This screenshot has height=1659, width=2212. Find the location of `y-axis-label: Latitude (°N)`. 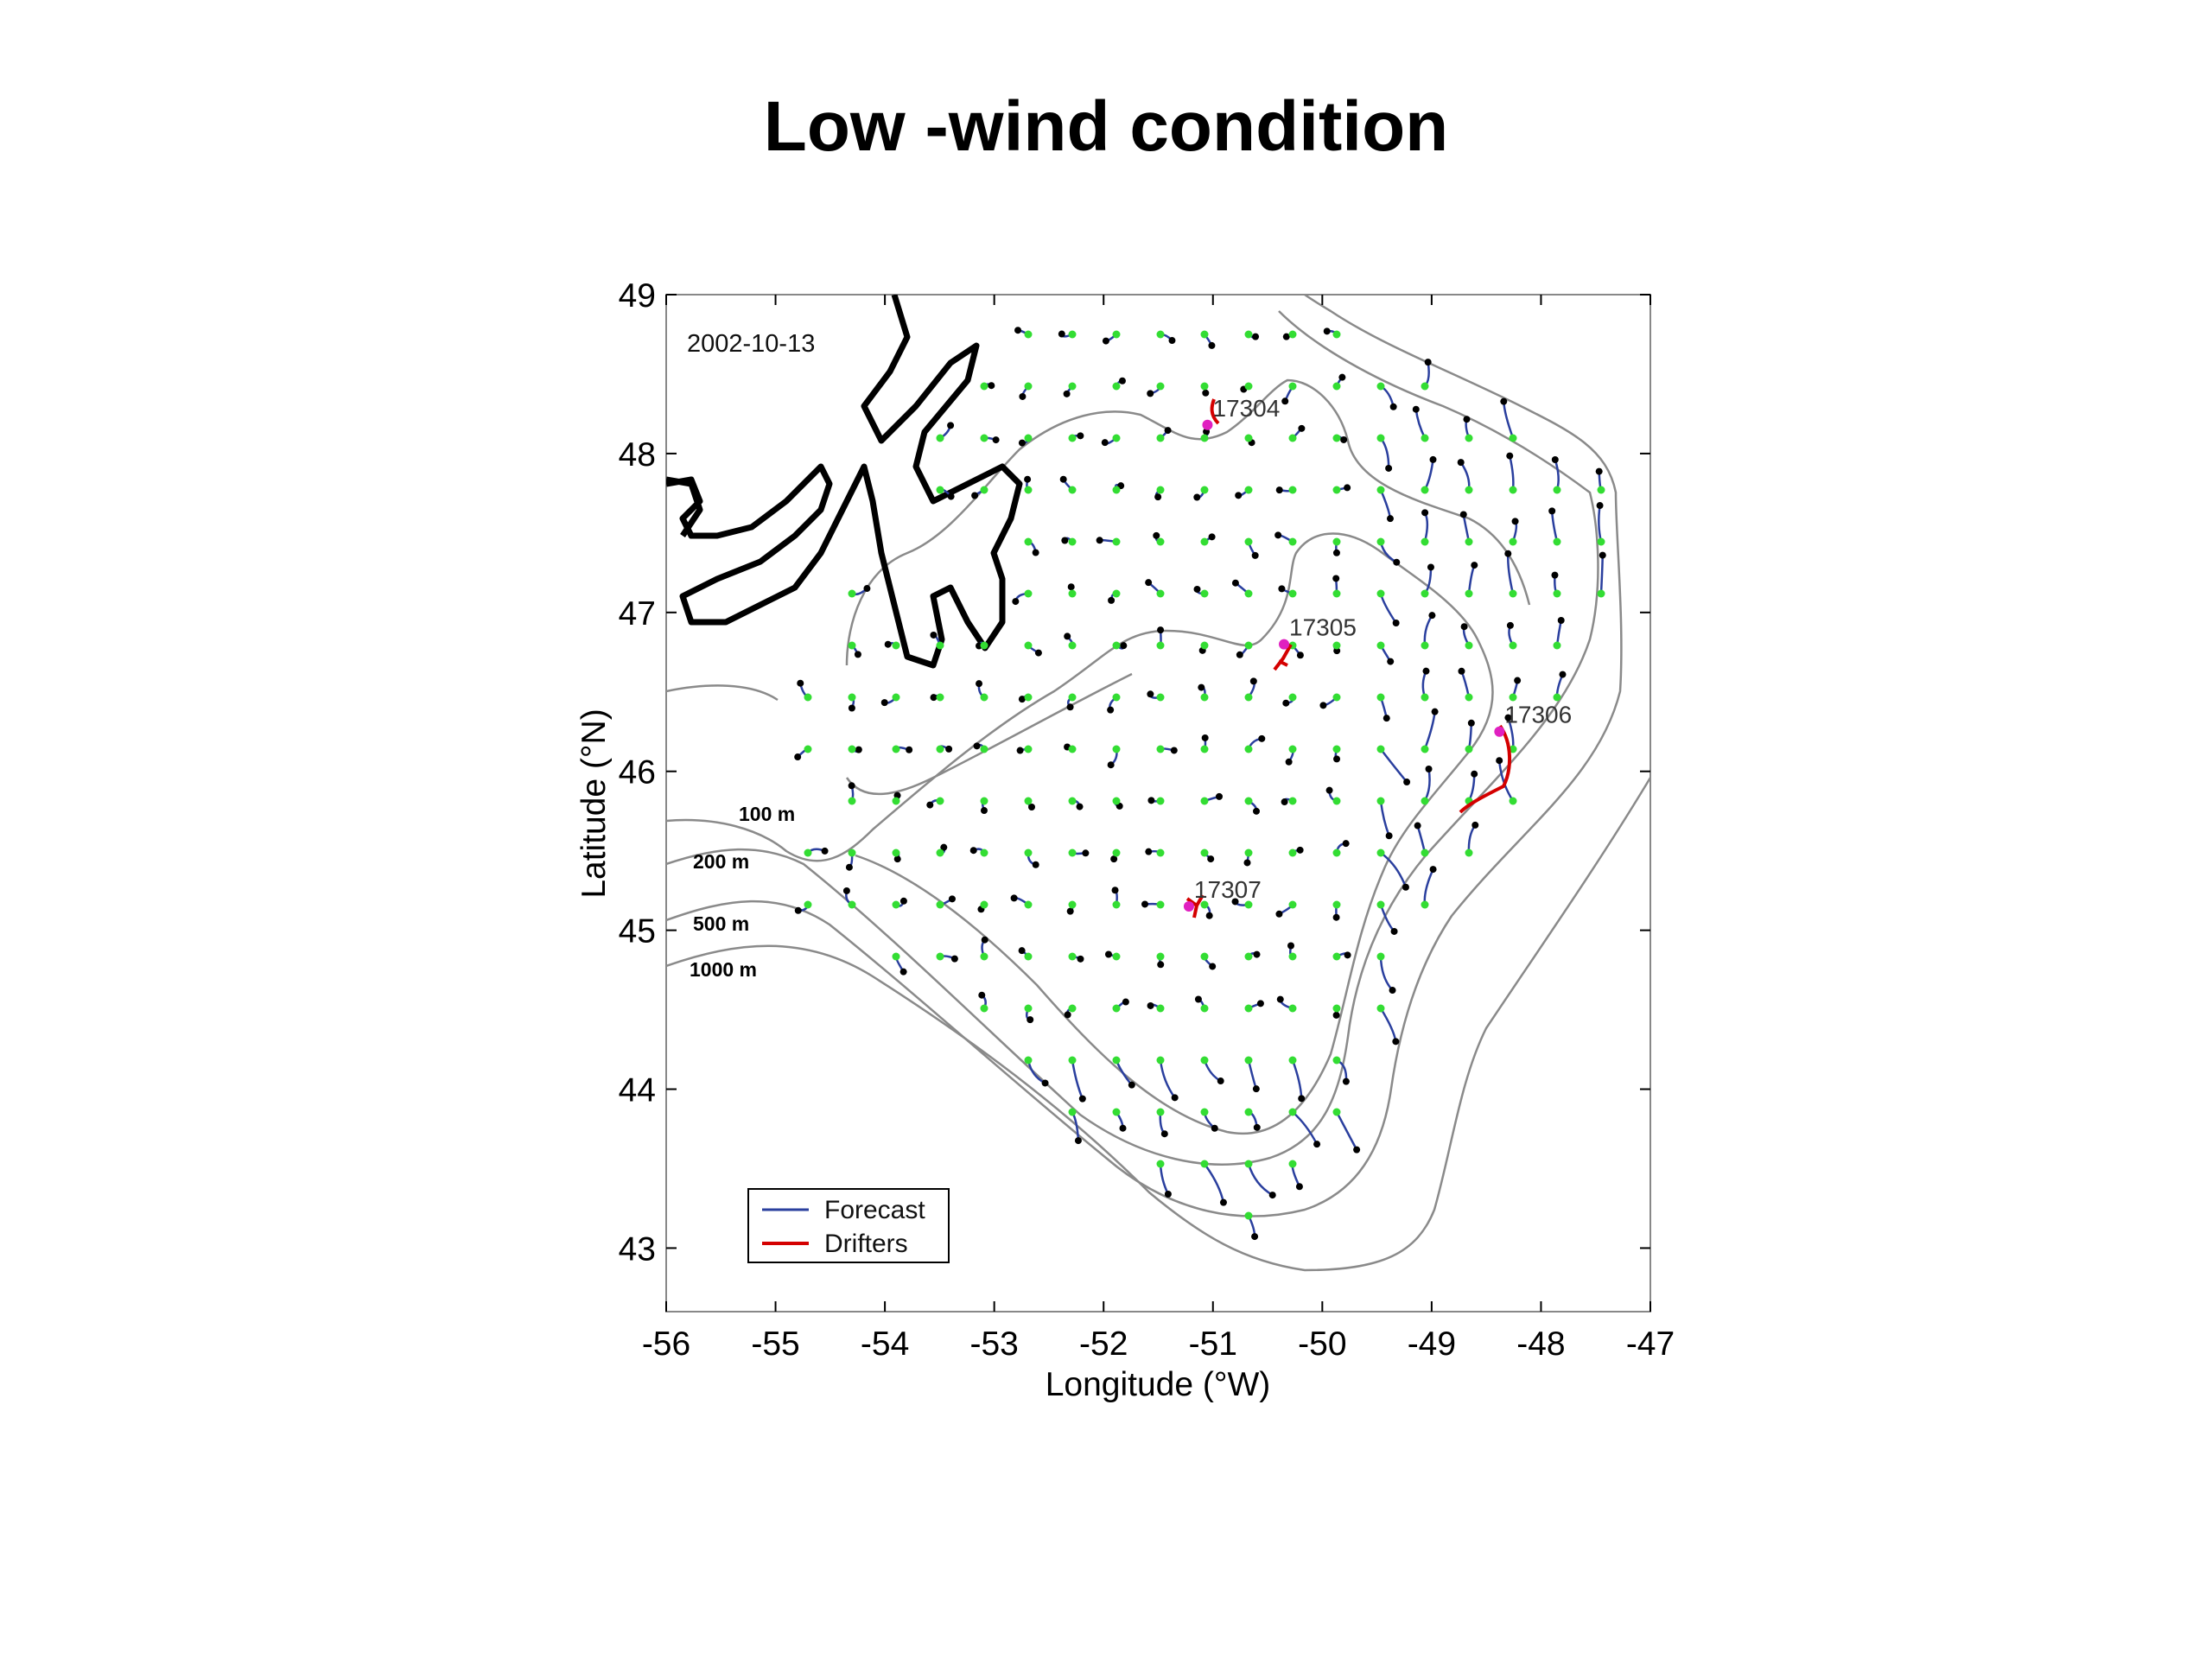

y-axis-label: Latitude (°N) is located at coordinates (594, 803).